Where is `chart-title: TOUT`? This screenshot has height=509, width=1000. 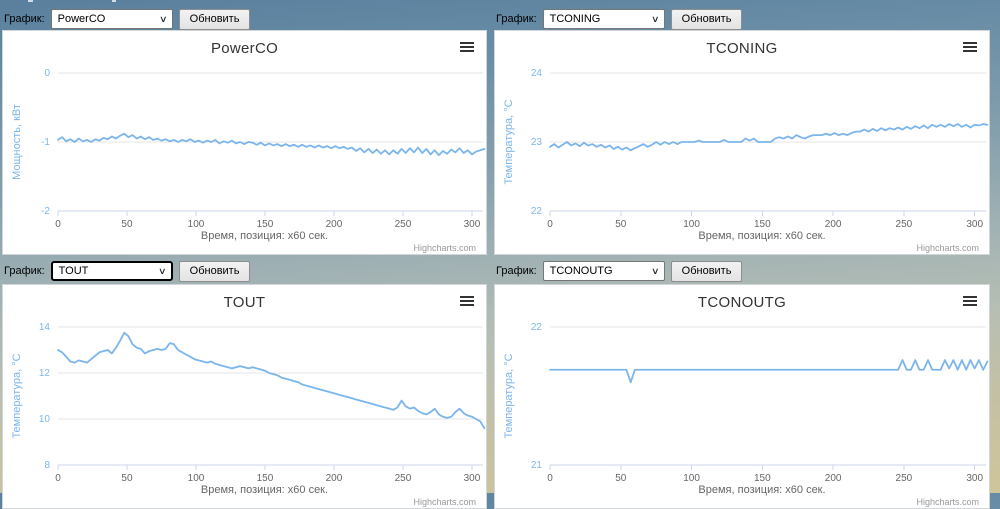
chart-title: TOUT is located at coordinates (244, 302).